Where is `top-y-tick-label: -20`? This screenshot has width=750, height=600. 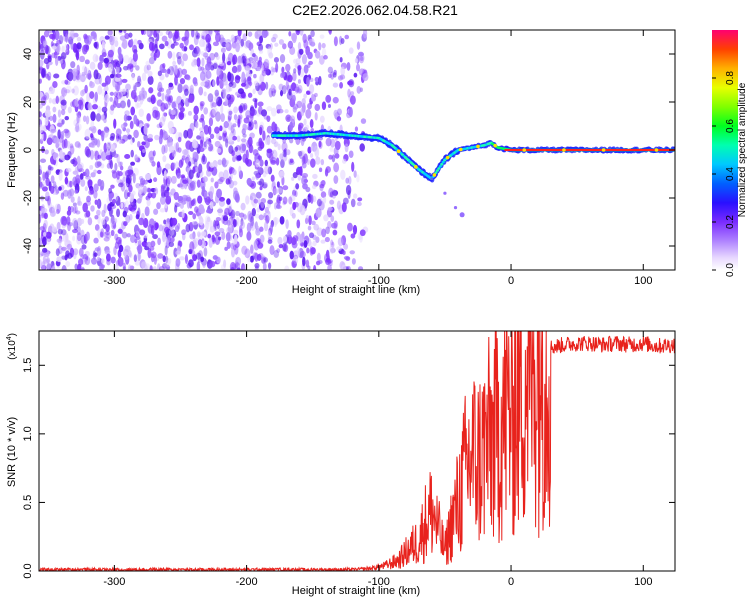
top-y-tick-label: -20 is located at coordinates (28, 198).